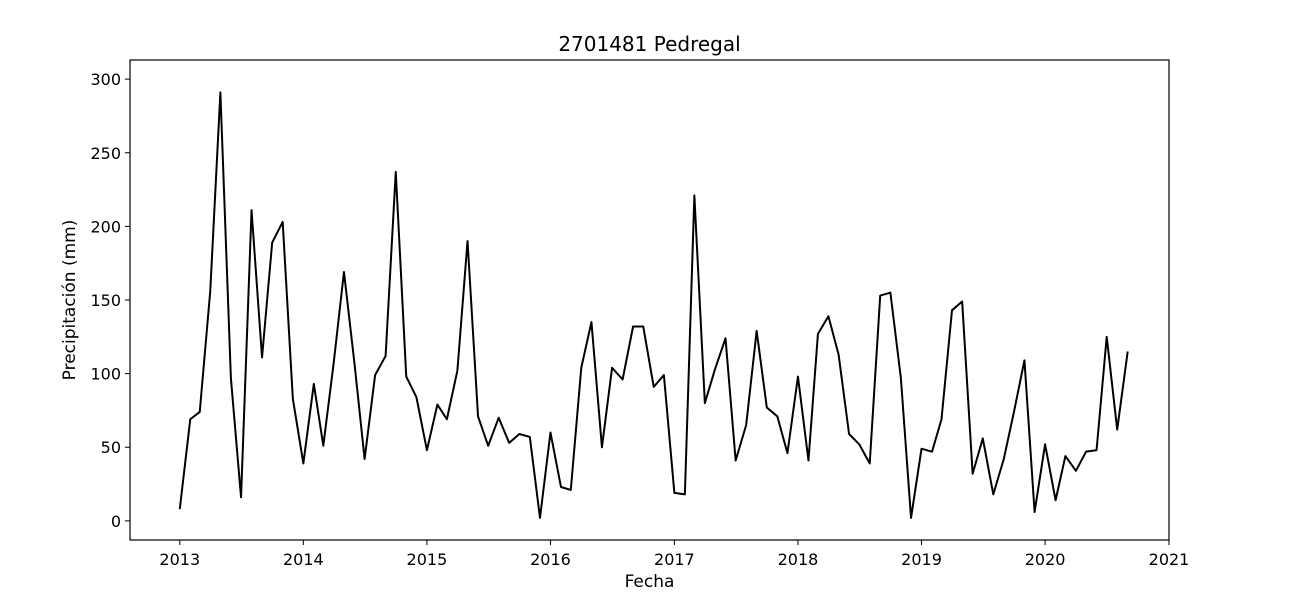 The height and width of the screenshot is (600, 1300). I want to click on y-tick-label: 200, so click(105, 226).